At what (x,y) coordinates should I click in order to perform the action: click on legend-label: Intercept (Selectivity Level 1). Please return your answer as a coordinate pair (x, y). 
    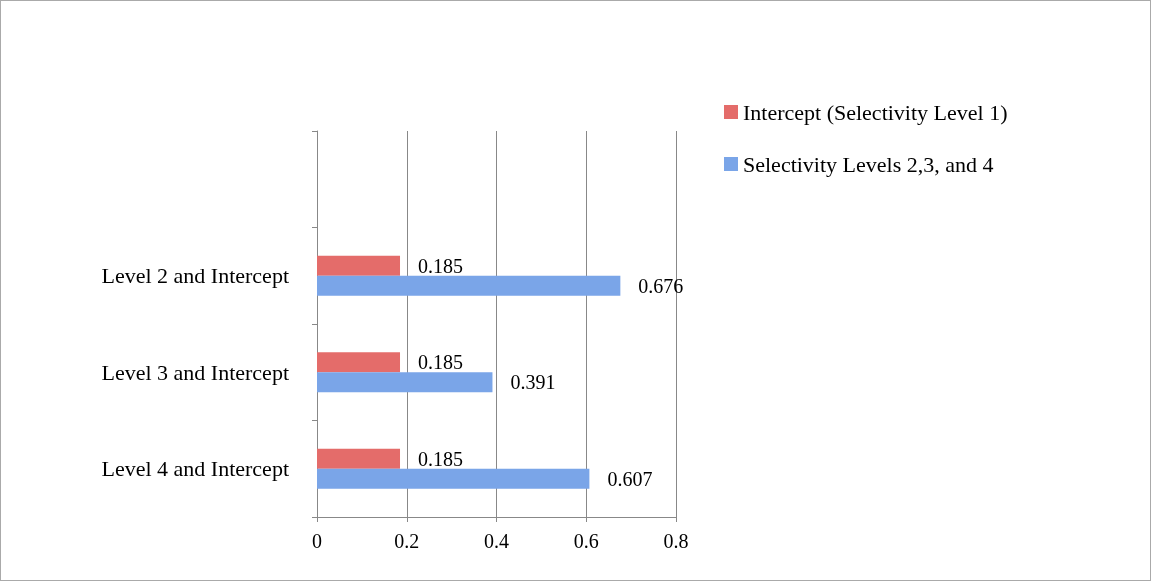
    Looking at the image, I should click on (875, 112).